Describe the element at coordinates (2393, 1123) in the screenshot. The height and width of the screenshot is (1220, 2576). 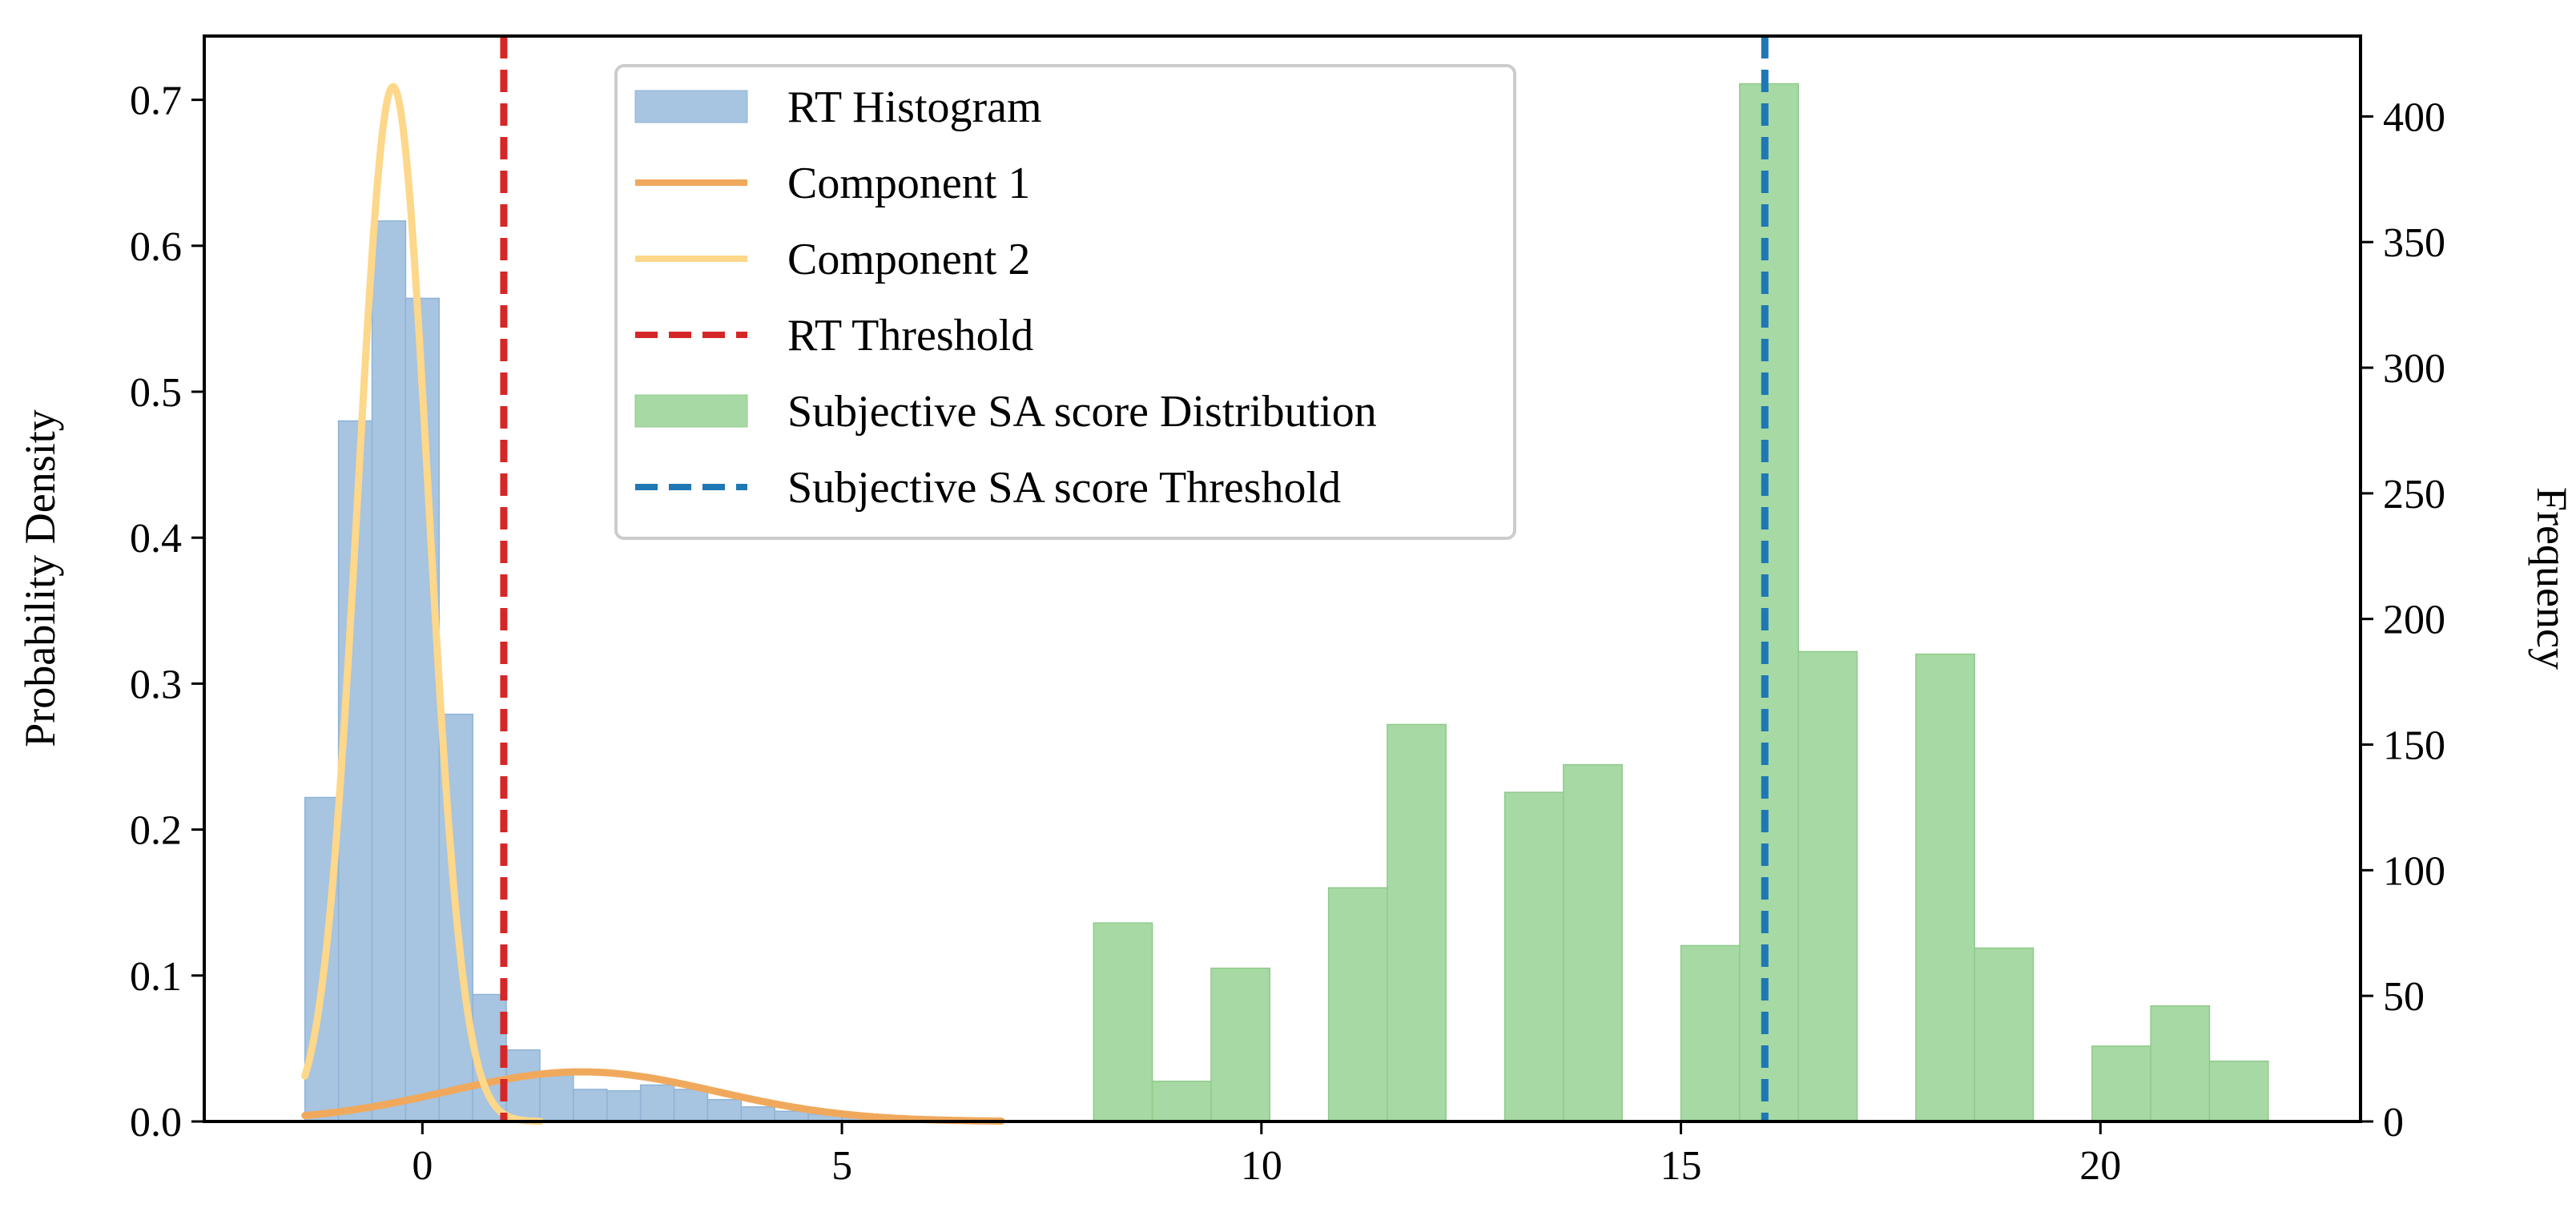
I see `y-right-tick-label: 0` at that location.